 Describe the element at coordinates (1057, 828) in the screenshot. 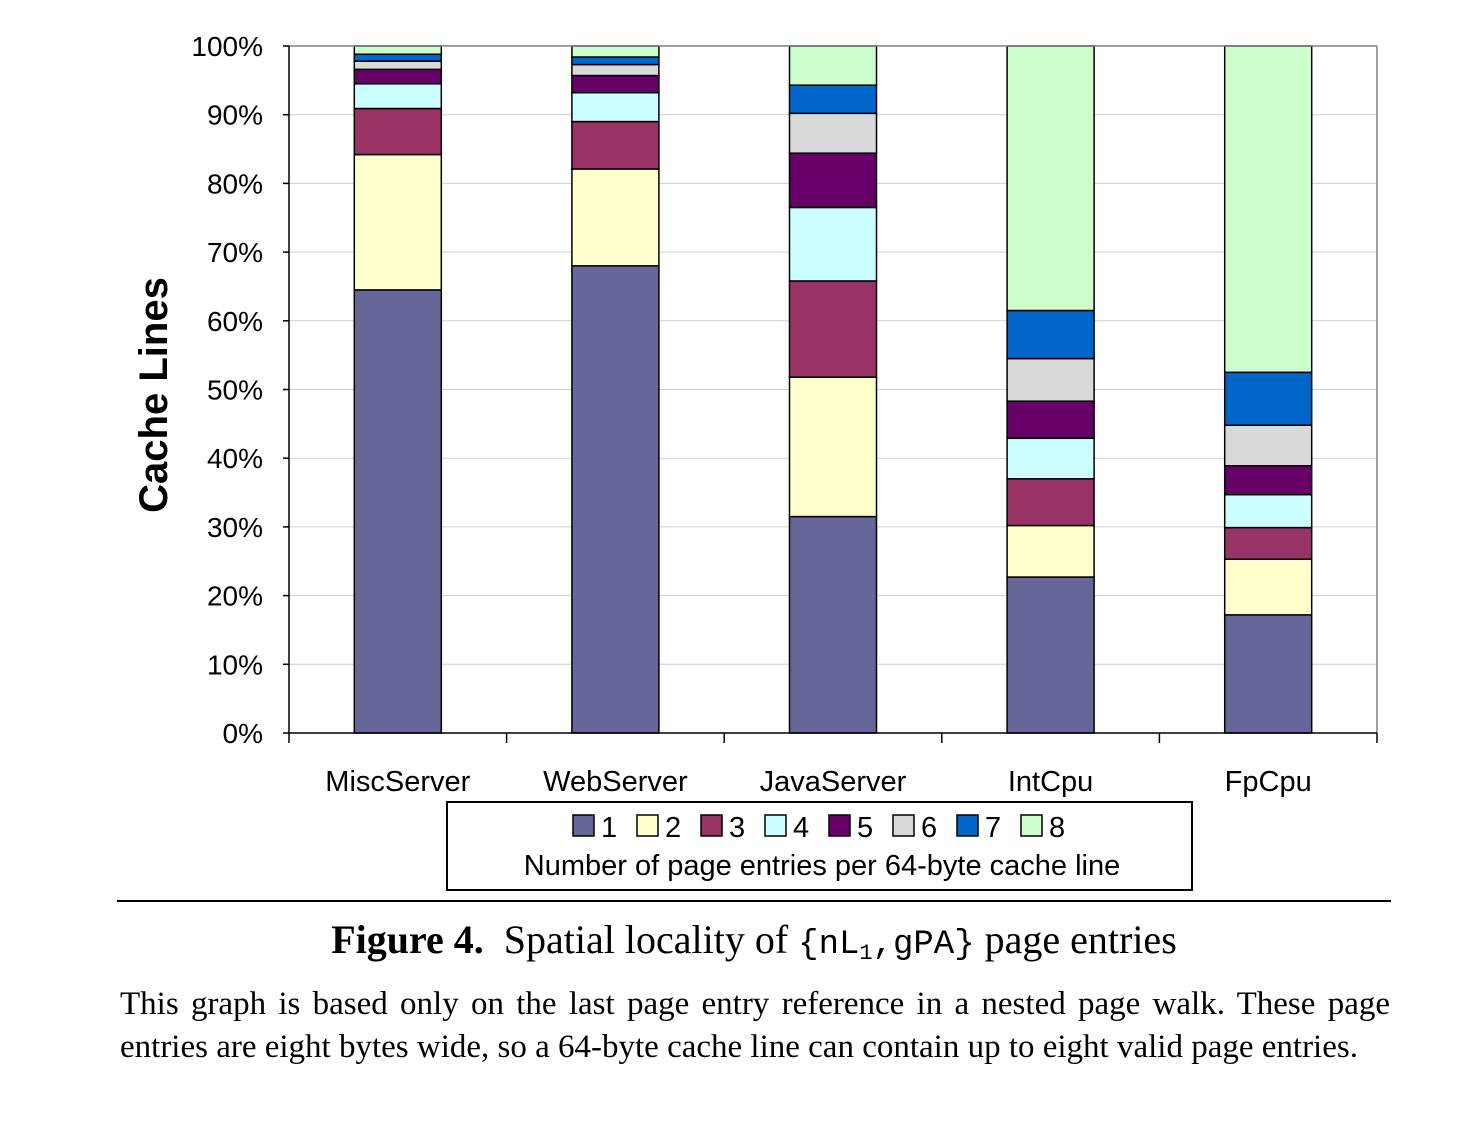

I see `legend-label-8: 8` at that location.